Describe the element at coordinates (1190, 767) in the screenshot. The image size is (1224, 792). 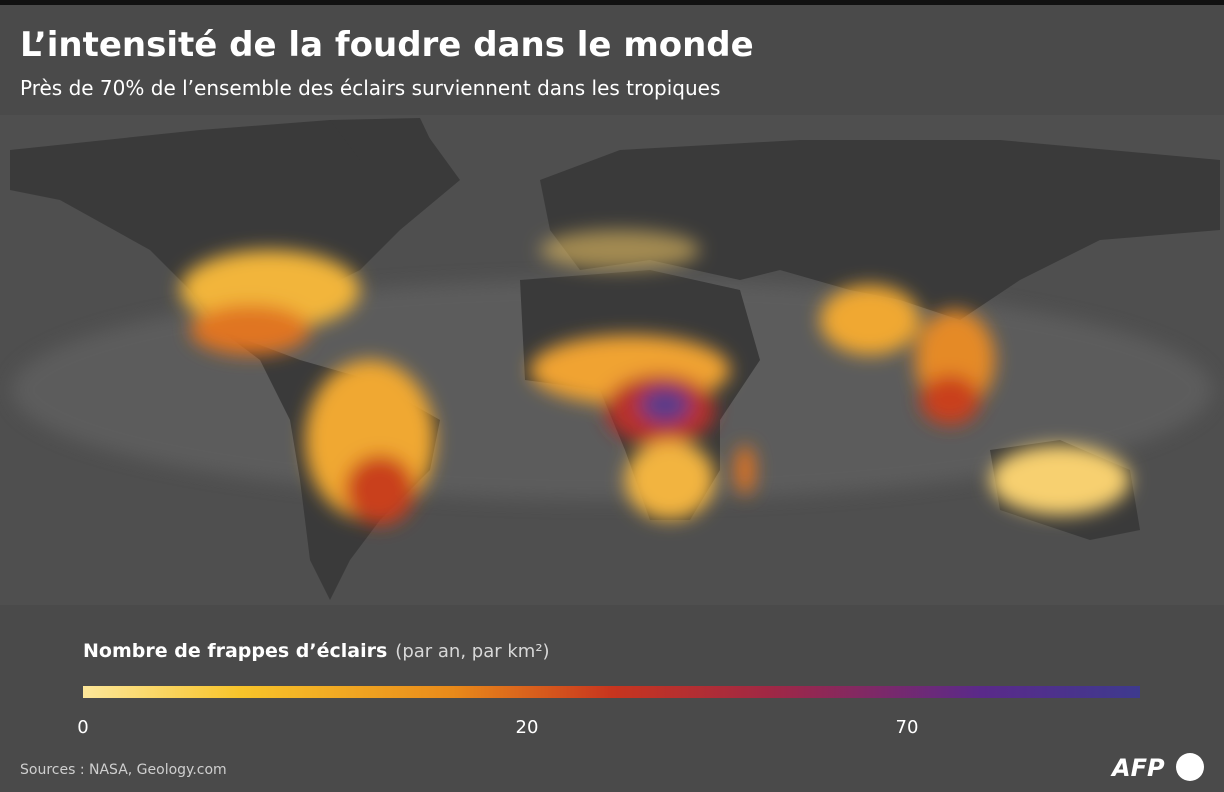
I see `logo-circle` at that location.